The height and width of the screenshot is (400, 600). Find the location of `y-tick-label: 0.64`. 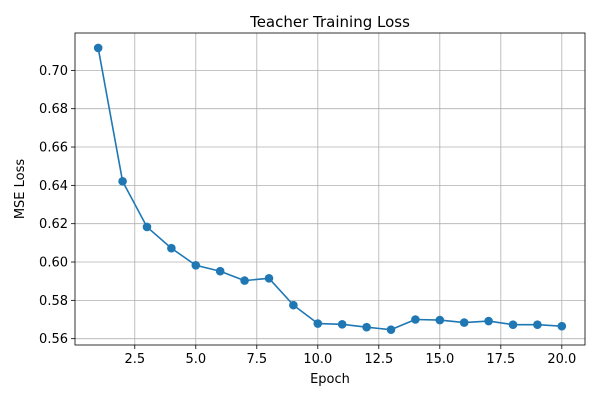

y-tick-label: 0.64 is located at coordinates (53, 186).